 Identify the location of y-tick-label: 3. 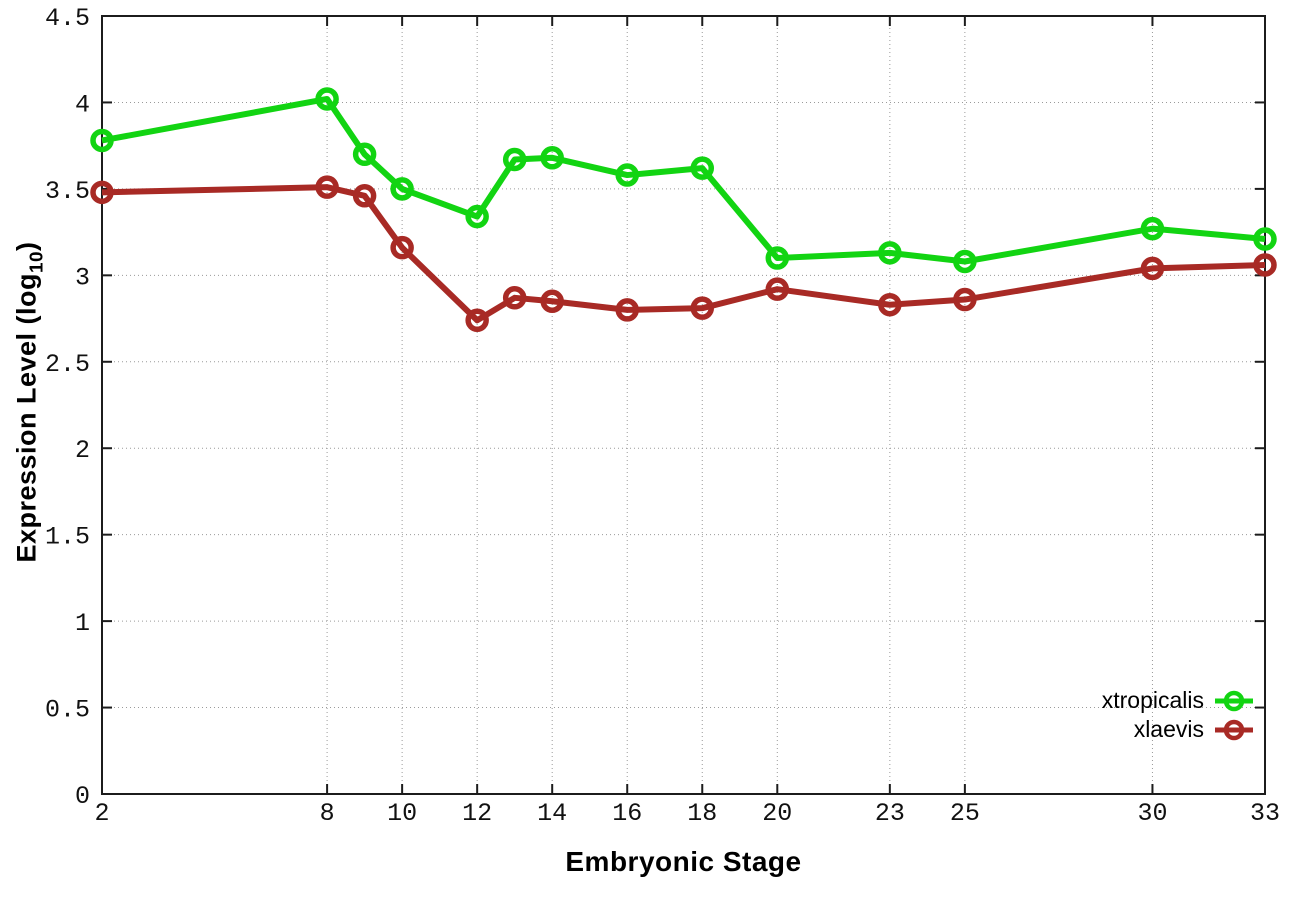
(82, 277).